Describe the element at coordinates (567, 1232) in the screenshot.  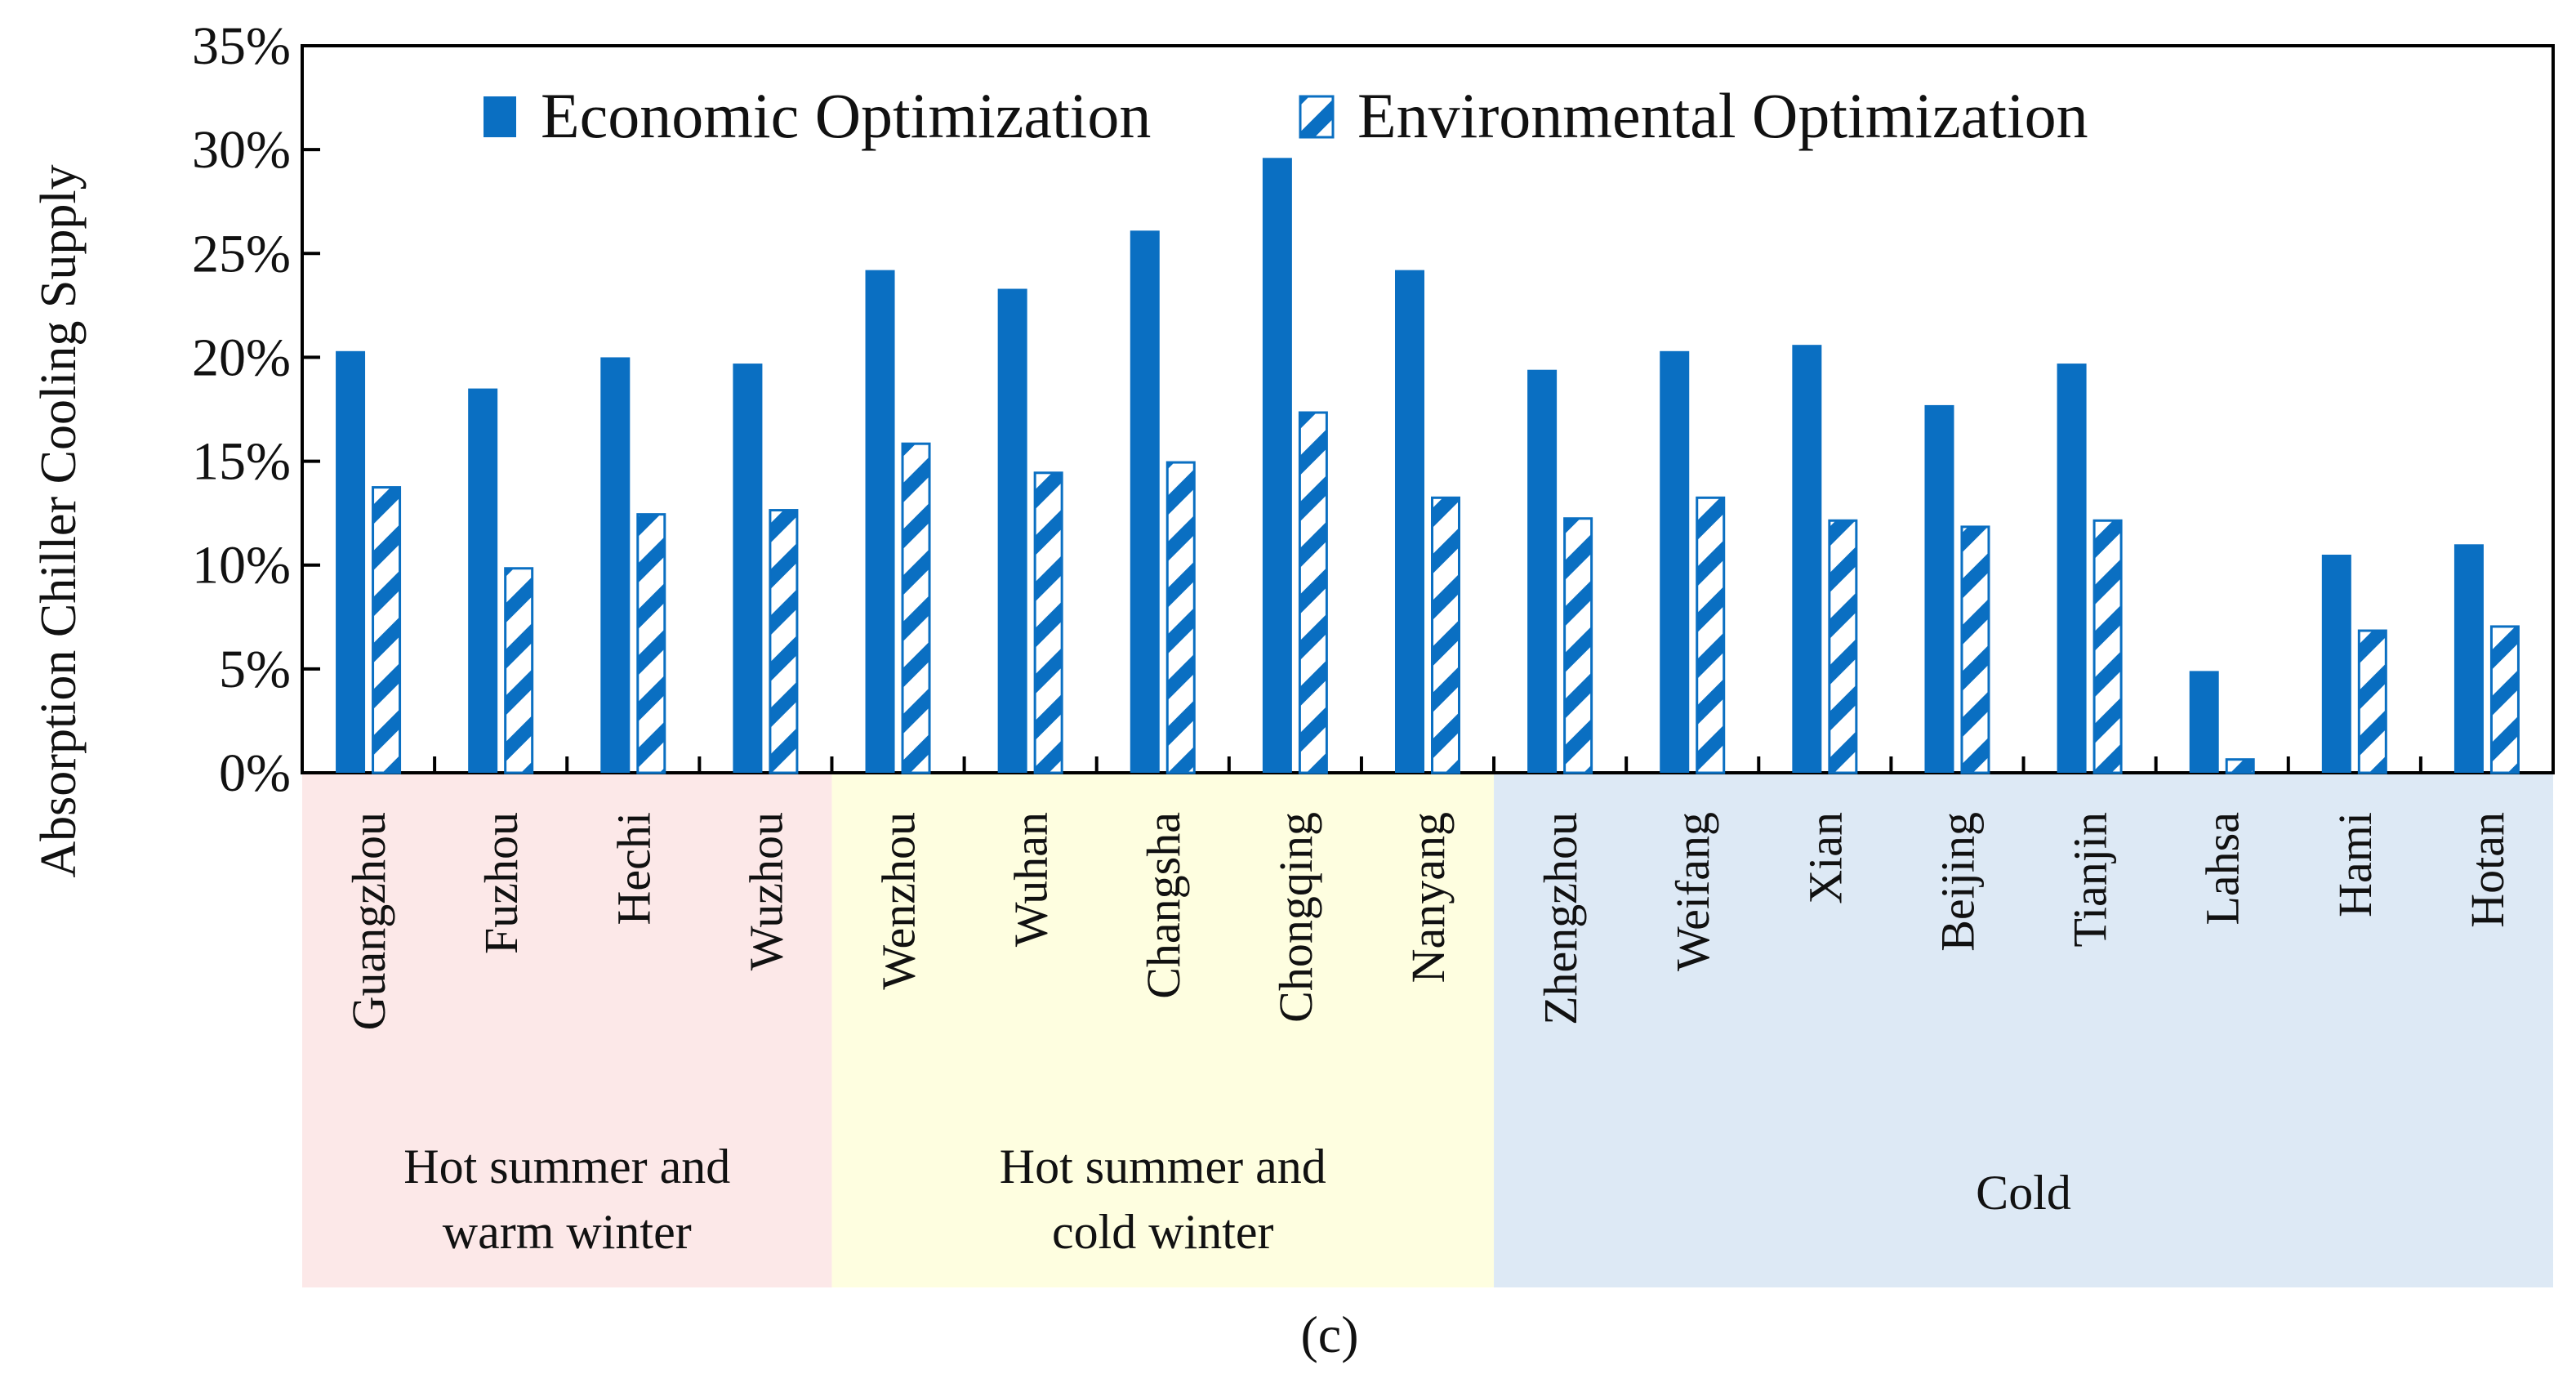
I see `climate-zone-label: warm winter` at that location.